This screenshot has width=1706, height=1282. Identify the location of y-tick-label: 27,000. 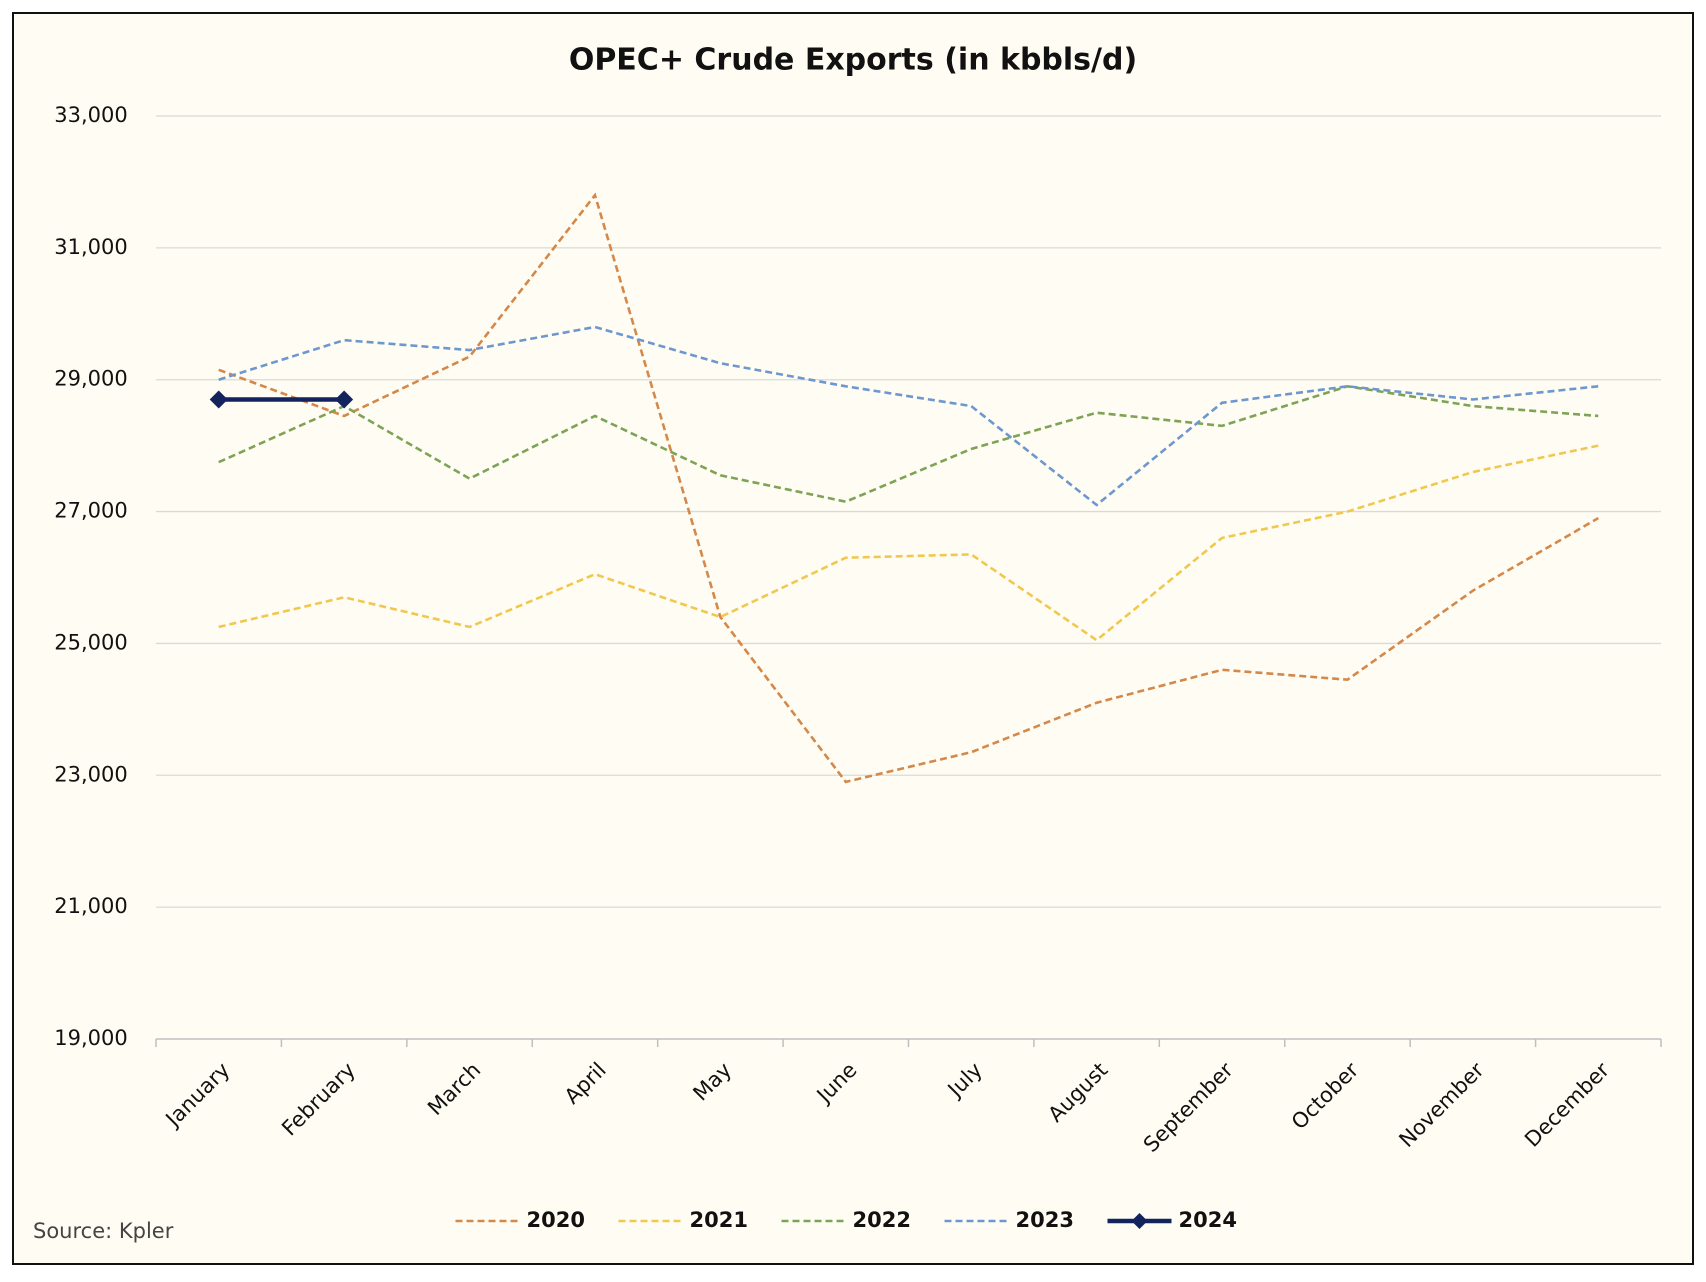
(90, 511).